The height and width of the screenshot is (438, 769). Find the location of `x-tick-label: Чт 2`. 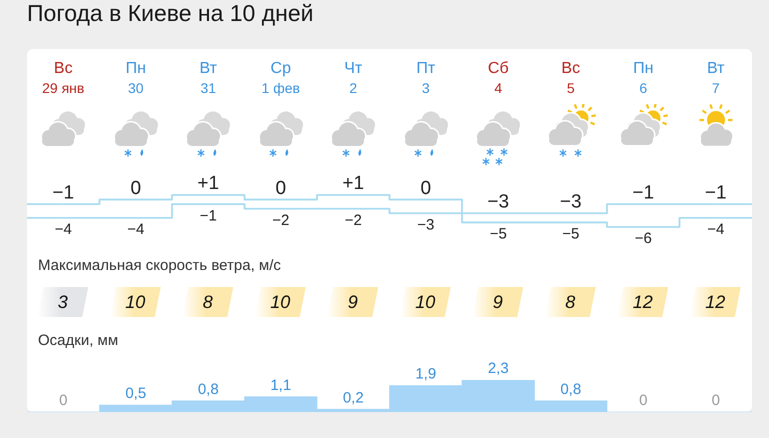

x-tick-label: Чт 2 is located at coordinates (353, 78).